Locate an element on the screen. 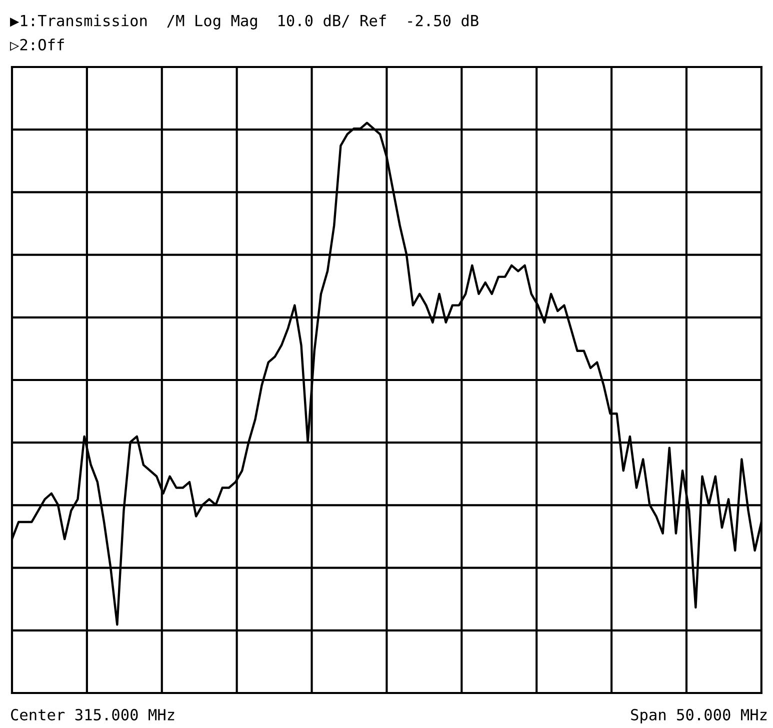 Image resolution: width=773 pixels, height=728 pixels. chart-subtitle: ▷2:Off is located at coordinates (37, 44).